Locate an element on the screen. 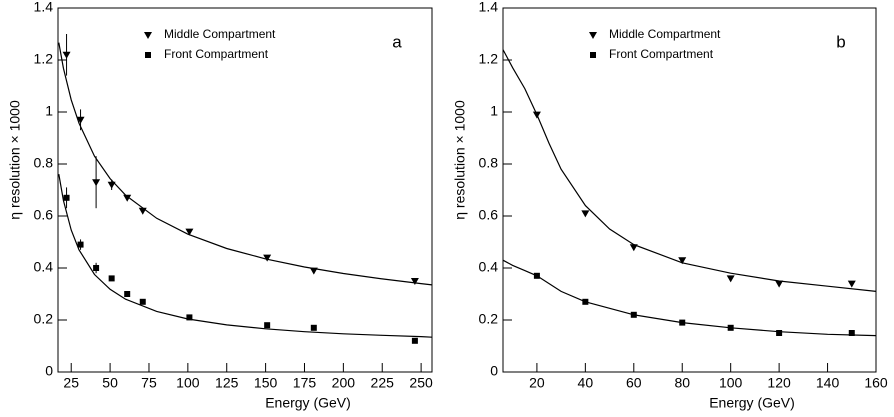 The image size is (894, 417). x-tick-label: 150 is located at coordinates (266, 383).